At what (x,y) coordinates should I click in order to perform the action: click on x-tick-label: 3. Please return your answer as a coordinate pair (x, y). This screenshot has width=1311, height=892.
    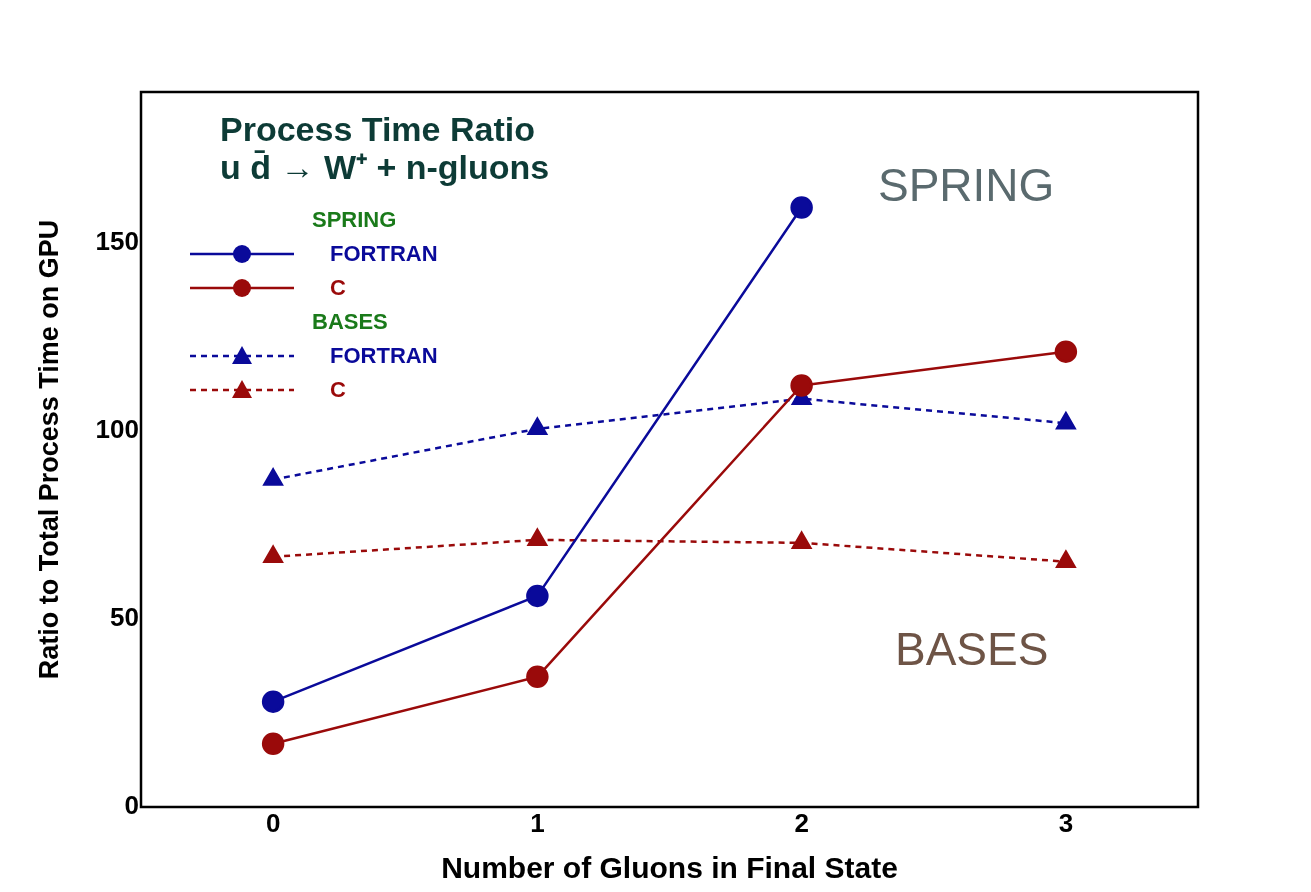
    Looking at the image, I should click on (1066, 822).